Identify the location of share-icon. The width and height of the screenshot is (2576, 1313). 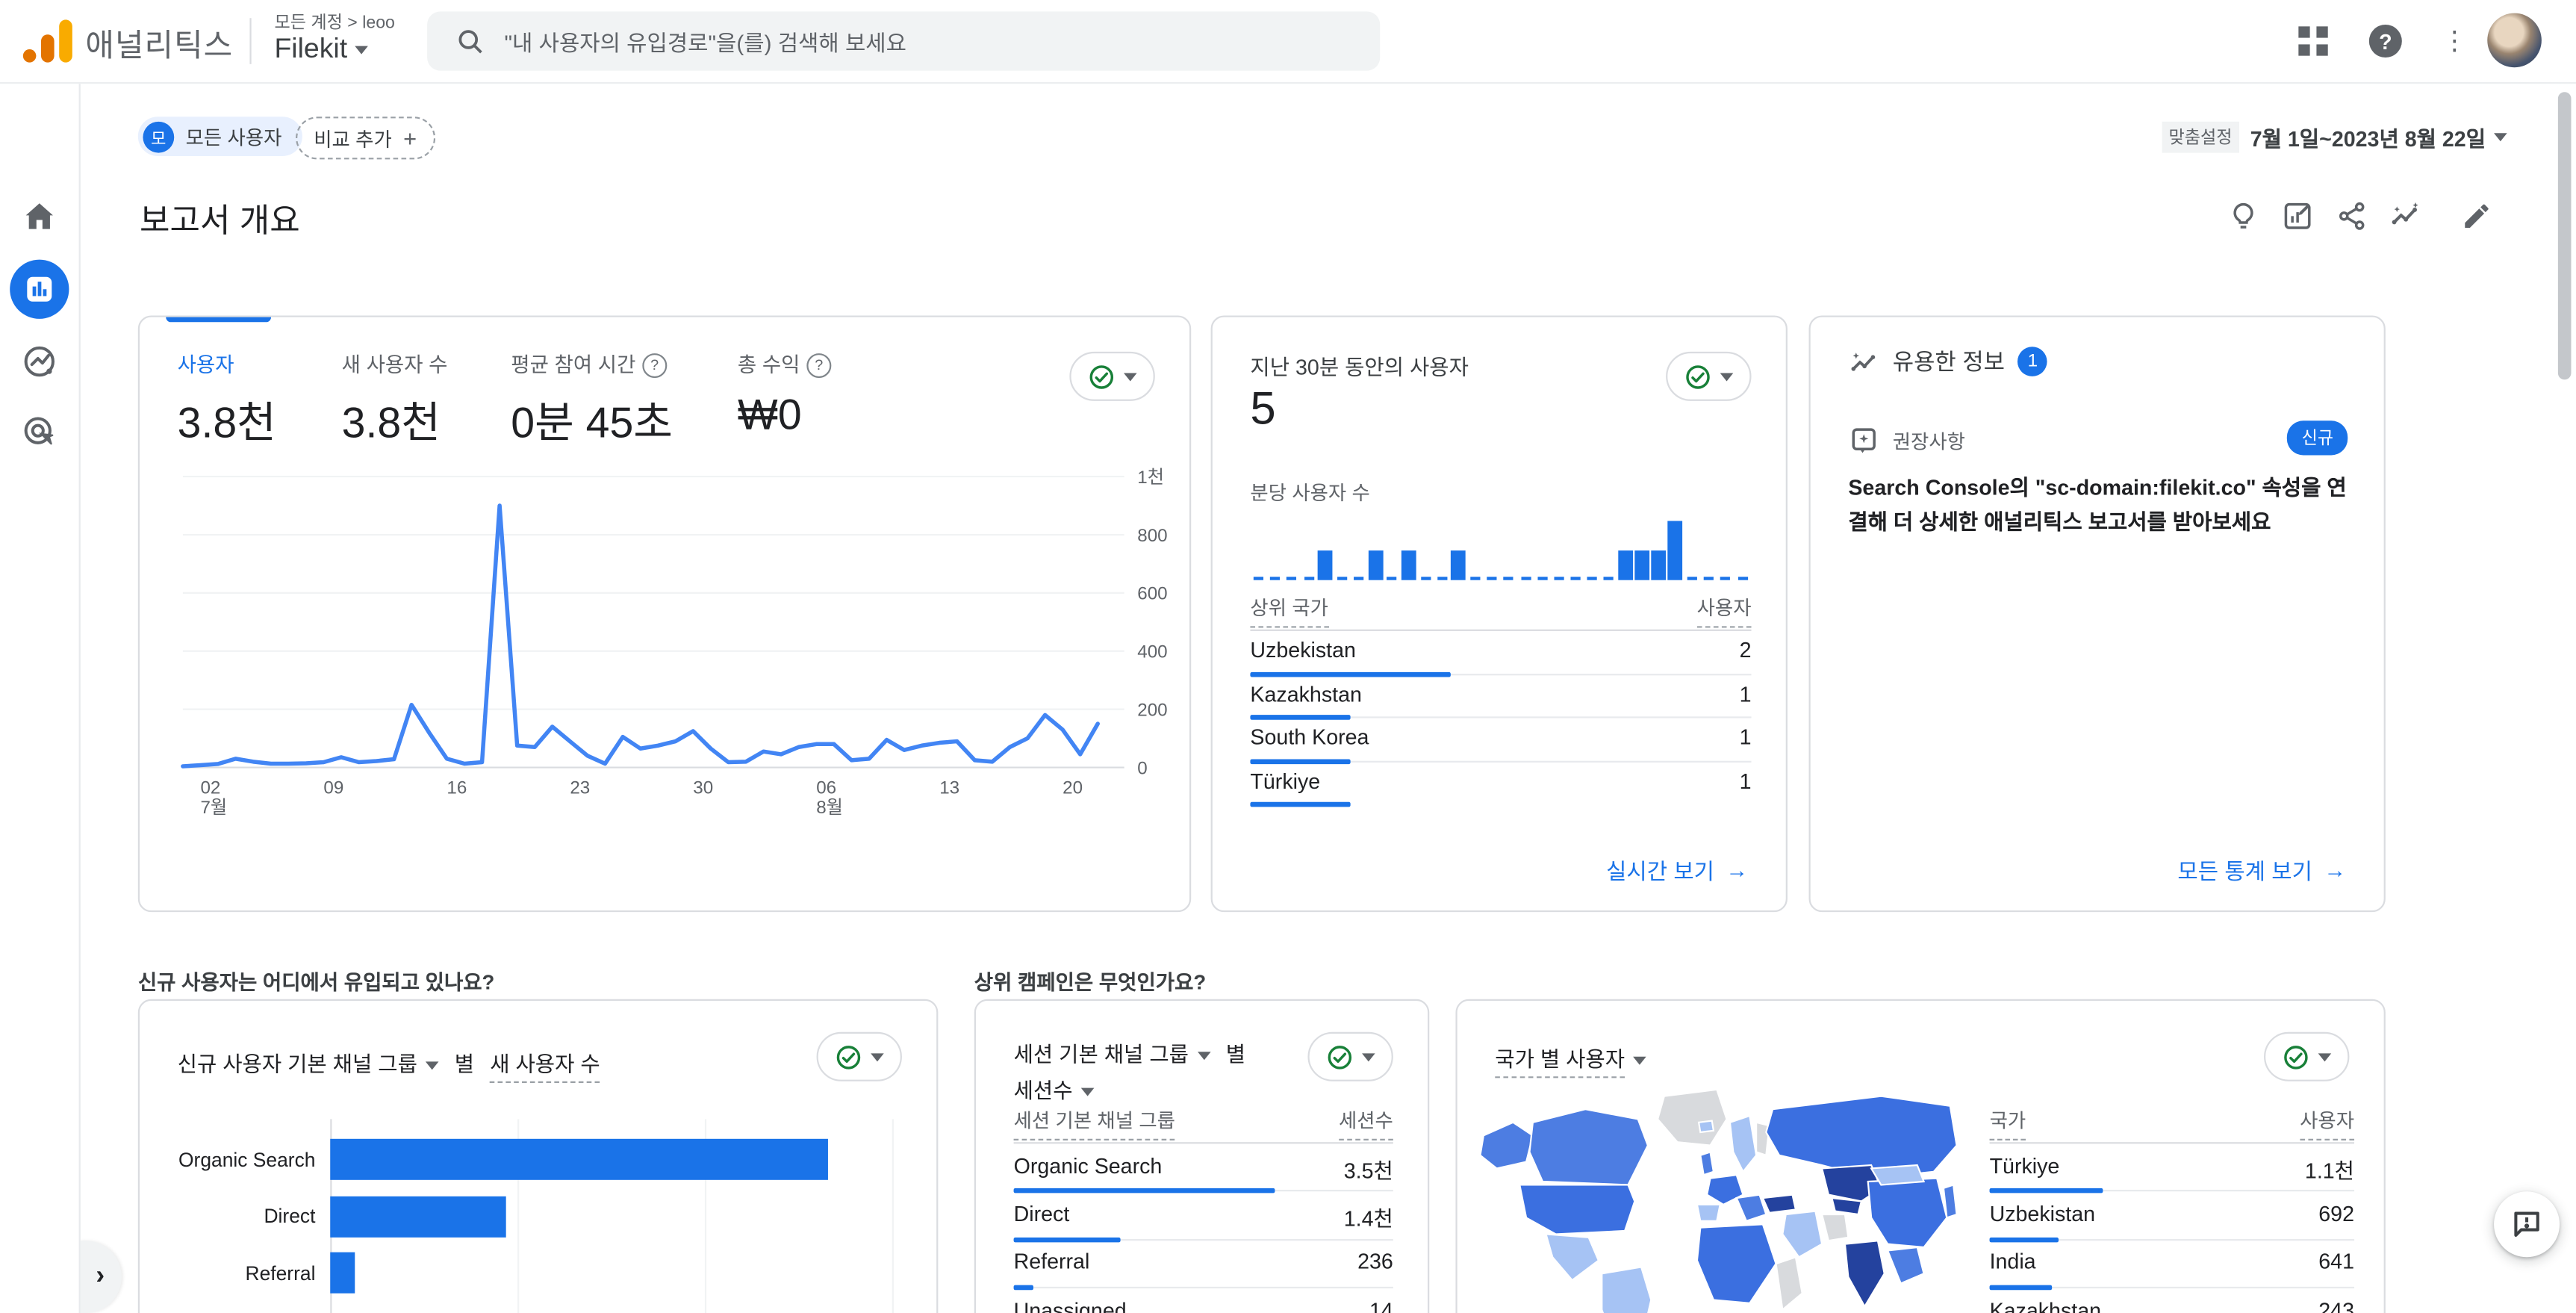
(2350, 215).